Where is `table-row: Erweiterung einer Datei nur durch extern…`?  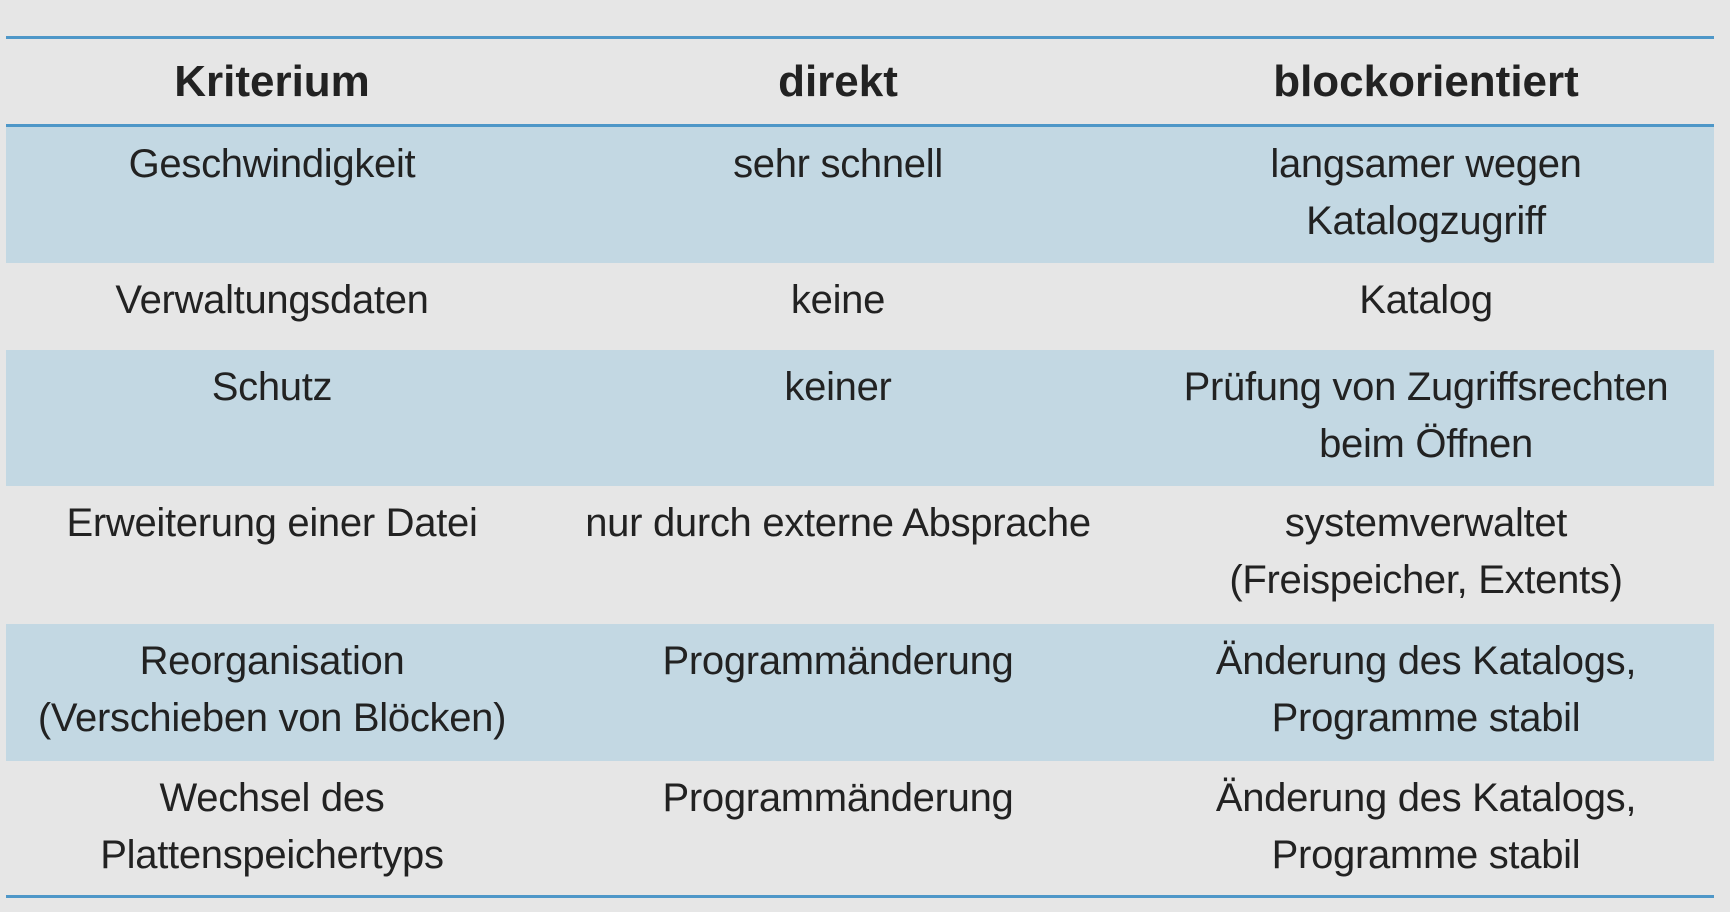 table-row: Erweiterung einer Datei nur durch extern… is located at coordinates (860, 555).